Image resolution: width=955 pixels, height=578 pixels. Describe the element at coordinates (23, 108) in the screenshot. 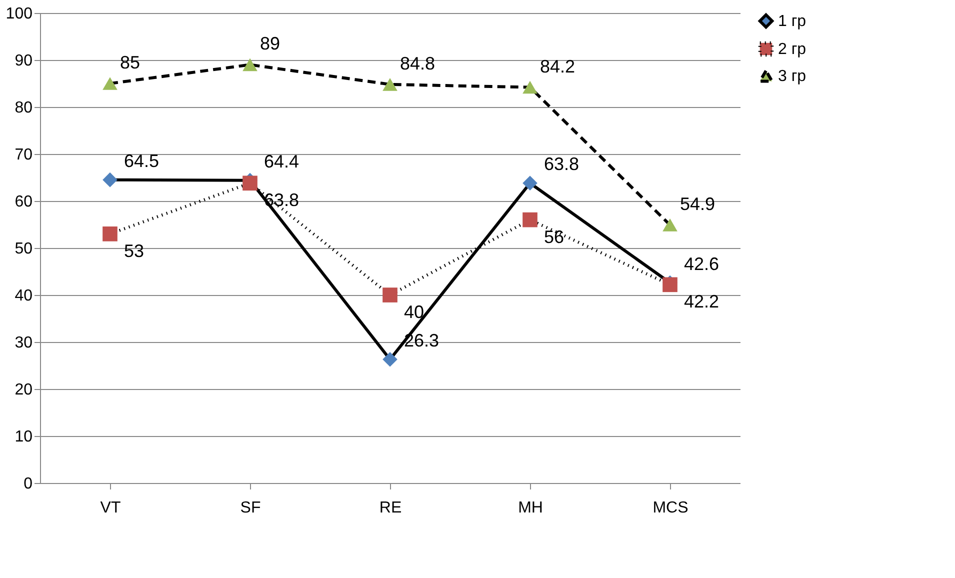

I see `y-tick-label: 80` at that location.